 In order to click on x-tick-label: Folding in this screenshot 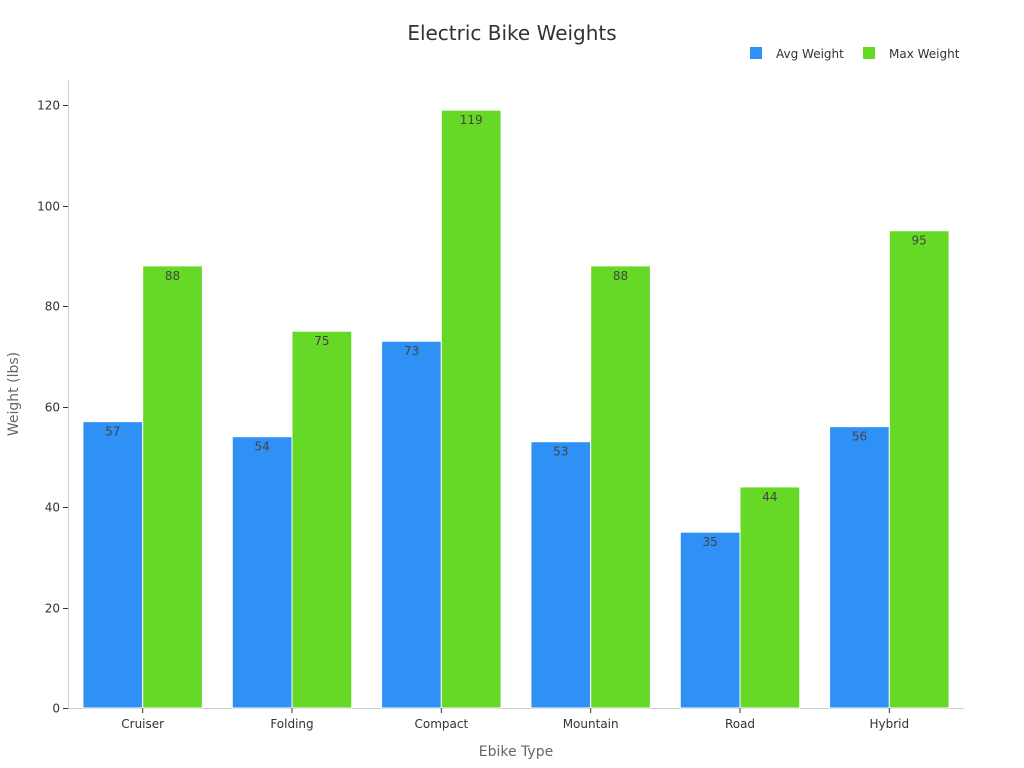, I will do `click(291, 724)`.